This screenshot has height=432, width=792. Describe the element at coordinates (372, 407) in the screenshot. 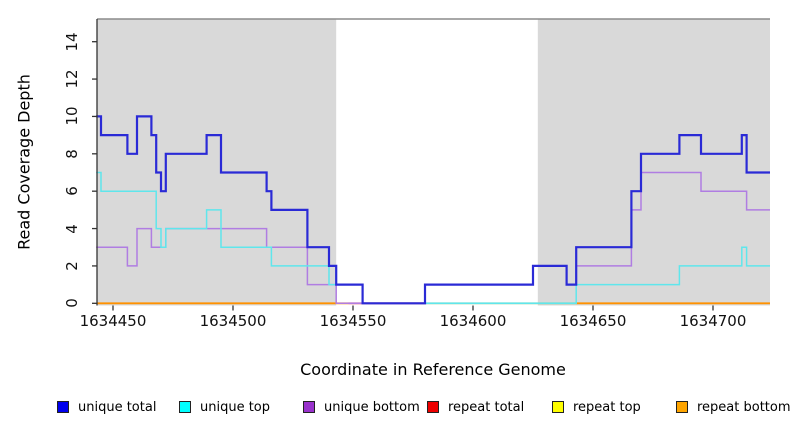

I see `legend-label: unique bottom` at that location.